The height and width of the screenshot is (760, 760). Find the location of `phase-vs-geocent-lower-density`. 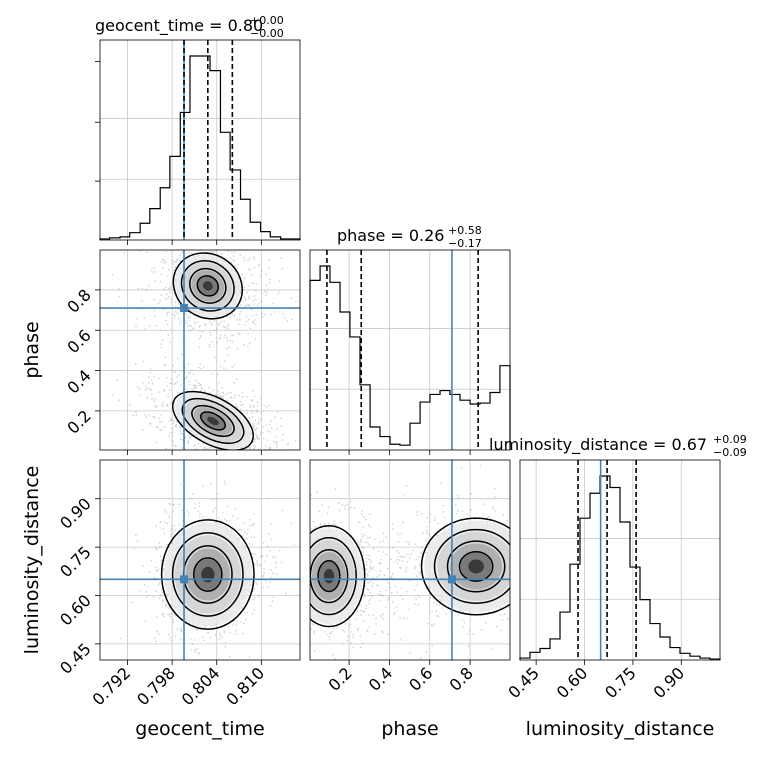

phase-vs-geocent-lower-density is located at coordinates (213, 420).